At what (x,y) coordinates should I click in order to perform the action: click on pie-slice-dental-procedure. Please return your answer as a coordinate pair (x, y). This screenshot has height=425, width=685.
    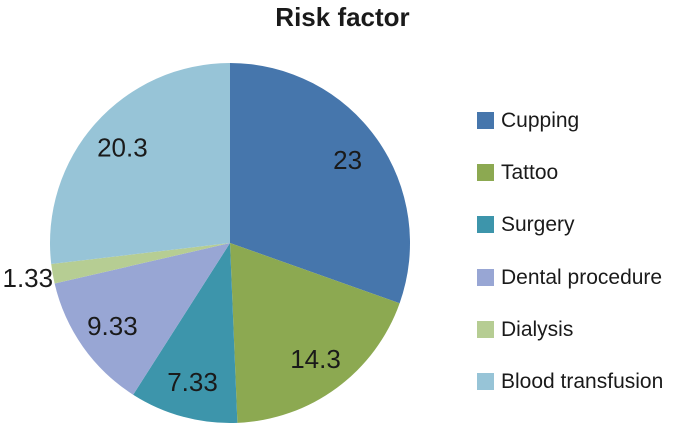
    Looking at the image, I should click on (142, 319).